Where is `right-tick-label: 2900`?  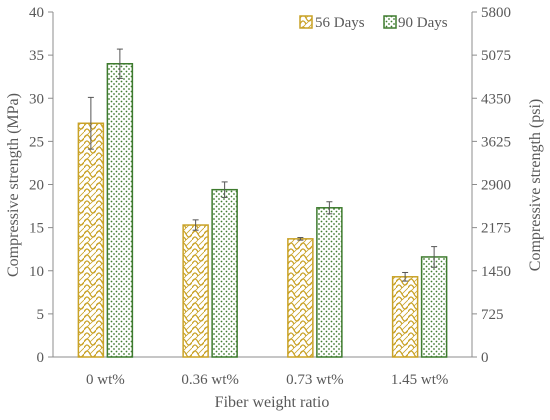
right-tick-label: 2900 is located at coordinates (496, 186).